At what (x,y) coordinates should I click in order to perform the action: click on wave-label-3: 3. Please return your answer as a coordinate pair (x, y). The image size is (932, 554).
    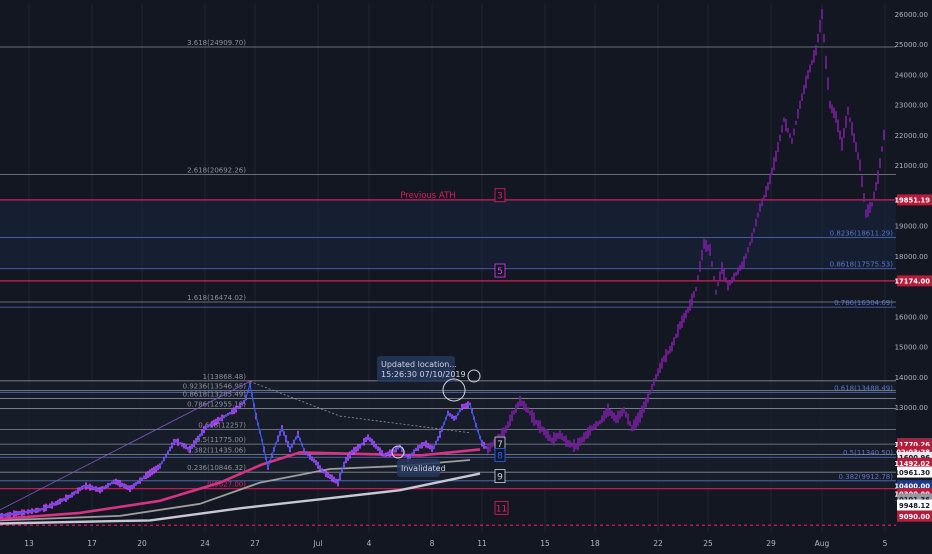
    Looking at the image, I should click on (500, 197).